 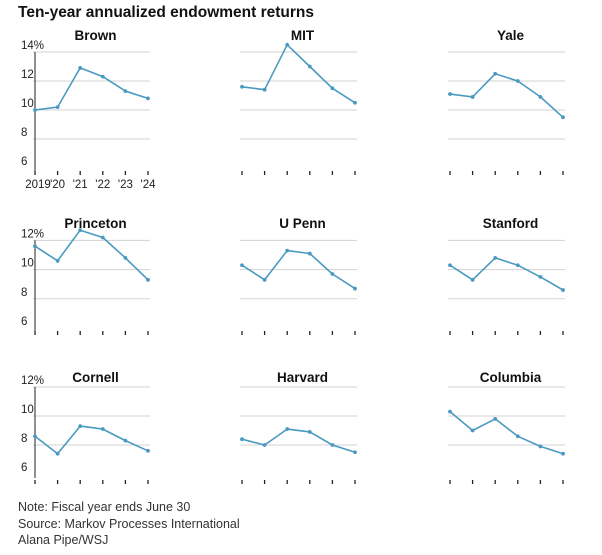 What do you see at coordinates (506, 432) in the screenshot?
I see `columbia-series-line` at bounding box center [506, 432].